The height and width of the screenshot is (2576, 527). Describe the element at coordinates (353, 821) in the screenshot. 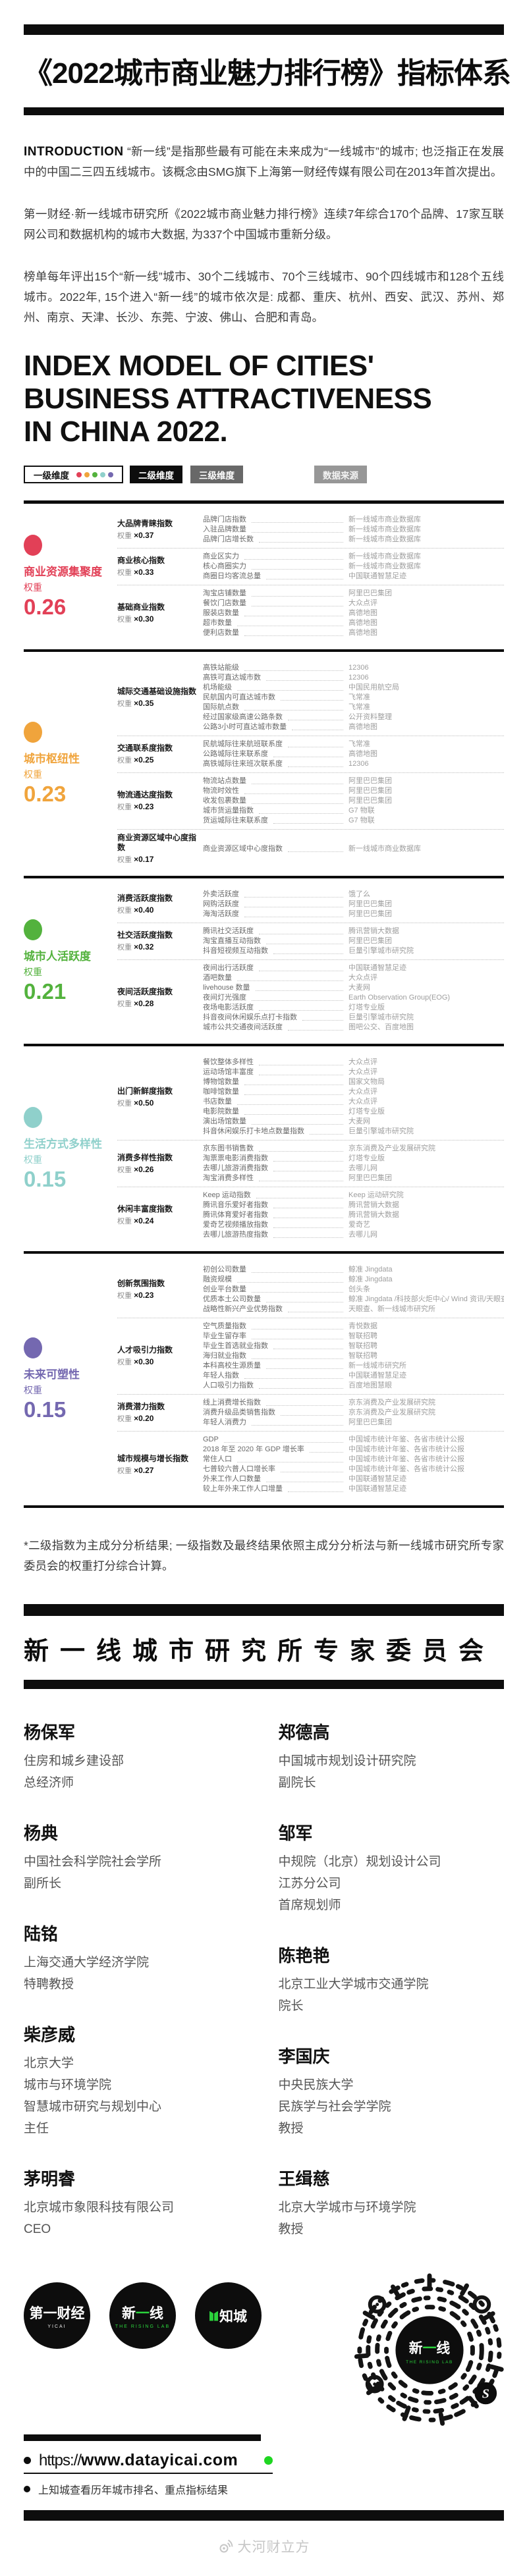

I see `indicator-row: 货运城际往来联系度 G7 物联` at that location.